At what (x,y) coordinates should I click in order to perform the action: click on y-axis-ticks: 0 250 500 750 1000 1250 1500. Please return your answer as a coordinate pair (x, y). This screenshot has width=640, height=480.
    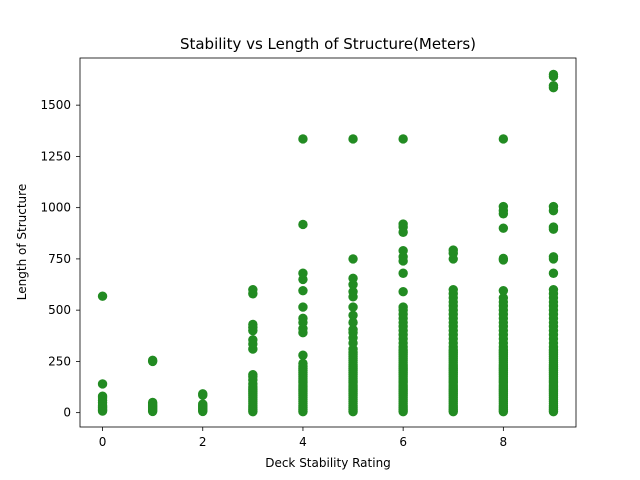
    Looking at the image, I should click on (60, 259).